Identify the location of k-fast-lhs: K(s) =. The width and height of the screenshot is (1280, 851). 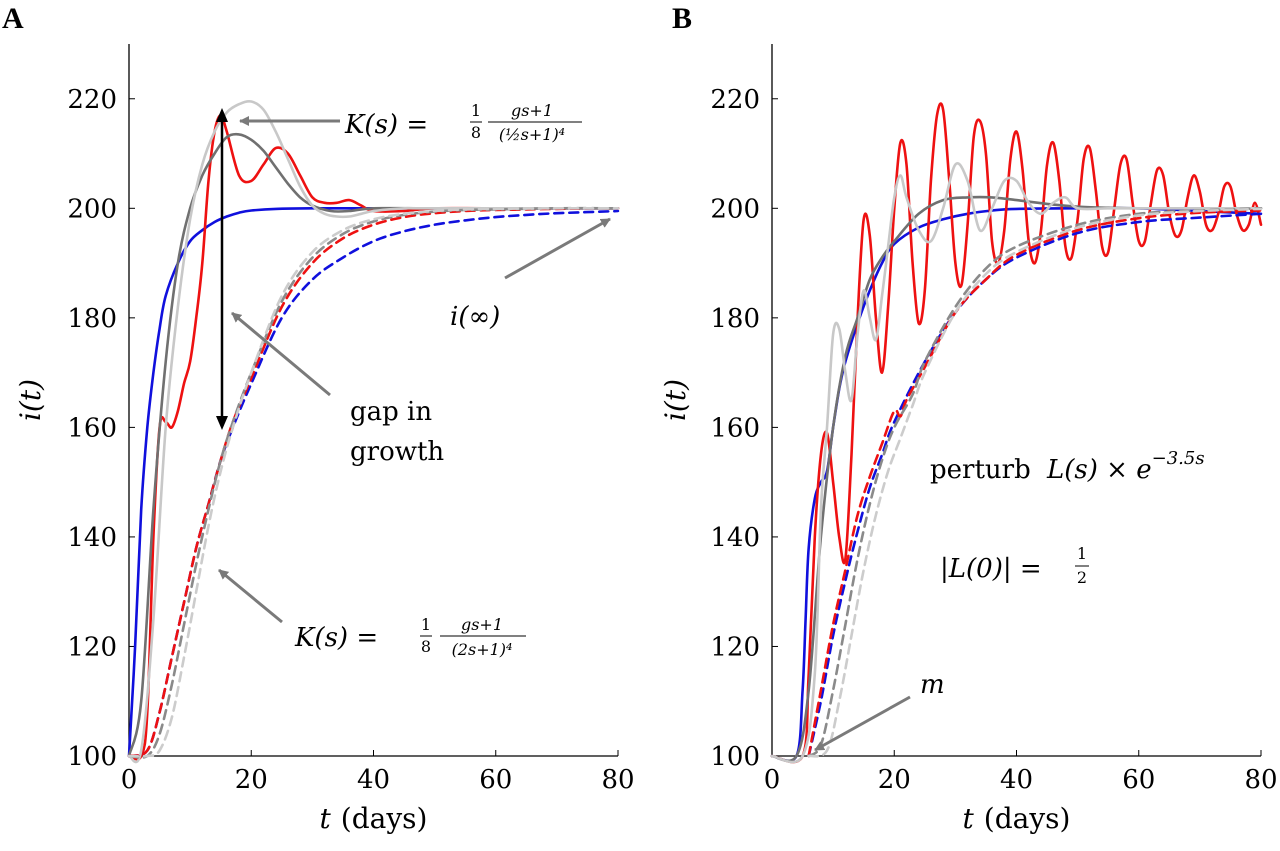
(386, 125).